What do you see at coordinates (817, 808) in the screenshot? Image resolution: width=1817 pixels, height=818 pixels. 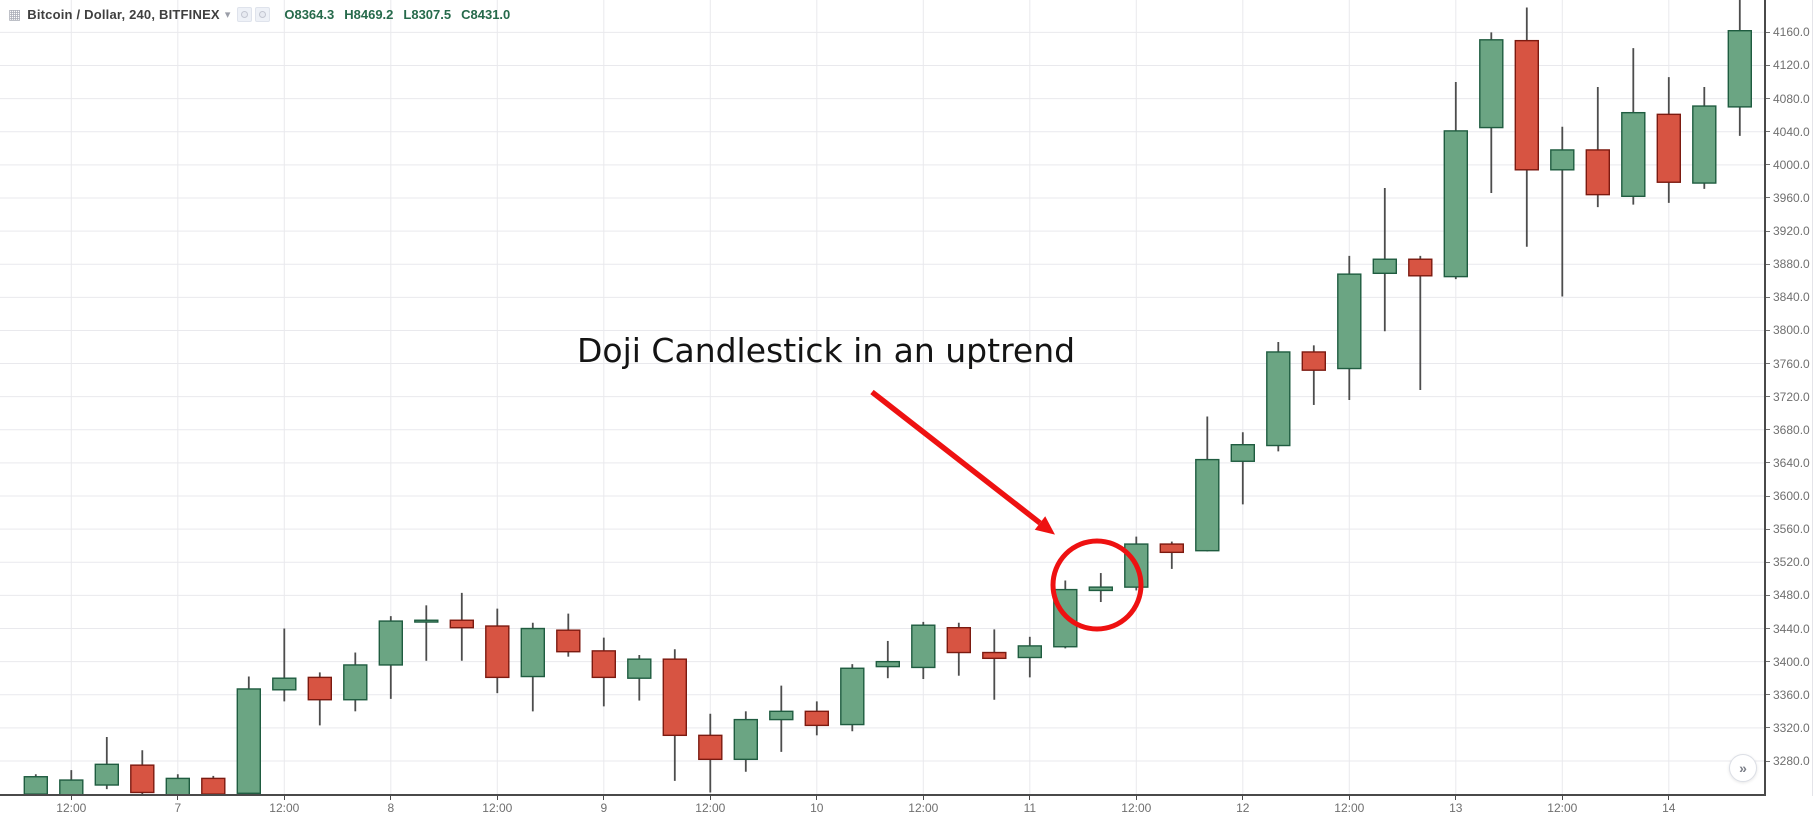 I see `time-axis-label: 10` at bounding box center [817, 808].